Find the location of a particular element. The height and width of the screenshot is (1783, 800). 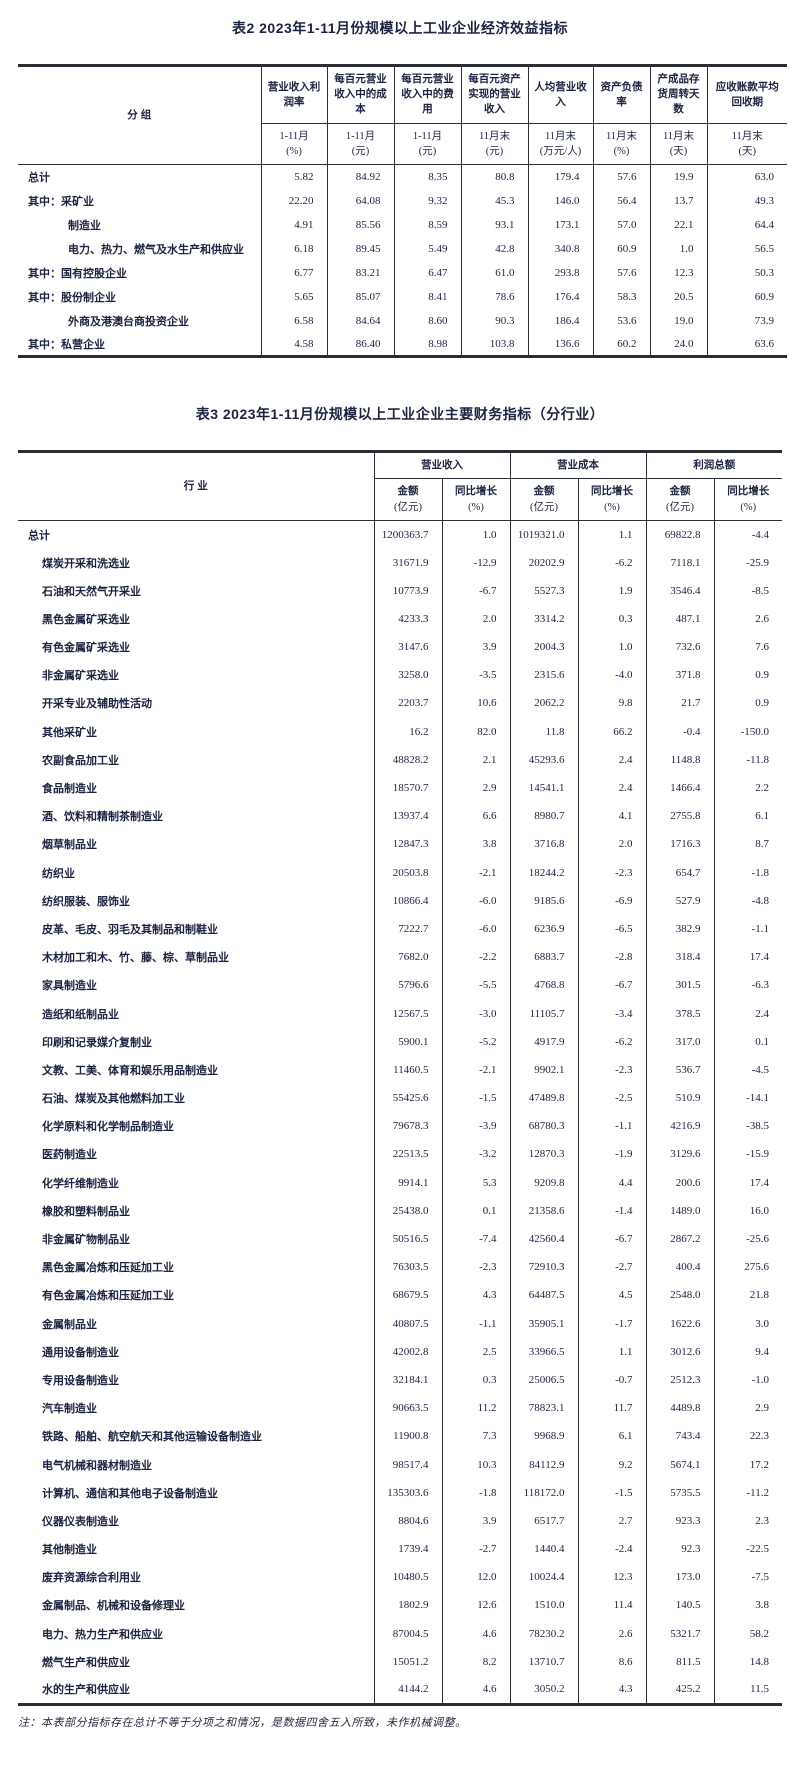

row-label: 石油、煤炭及其他燃料加工业 is located at coordinates (196, 1098).